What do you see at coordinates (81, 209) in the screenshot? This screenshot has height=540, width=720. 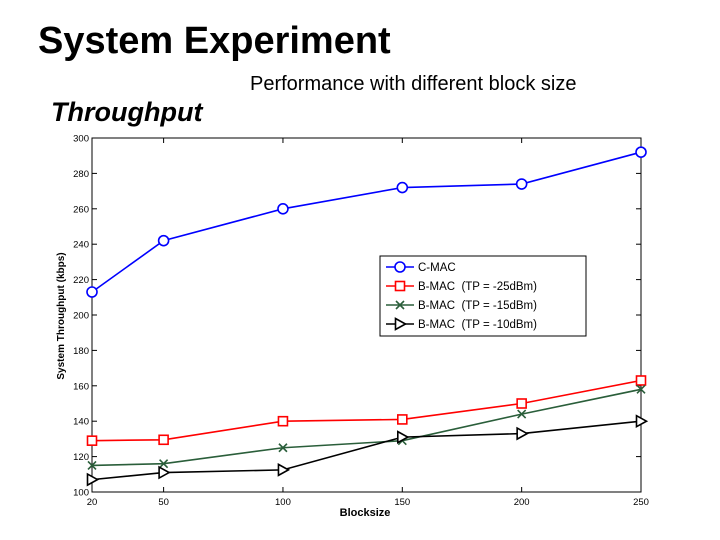 I see `y-tick-label: 260` at bounding box center [81, 209].